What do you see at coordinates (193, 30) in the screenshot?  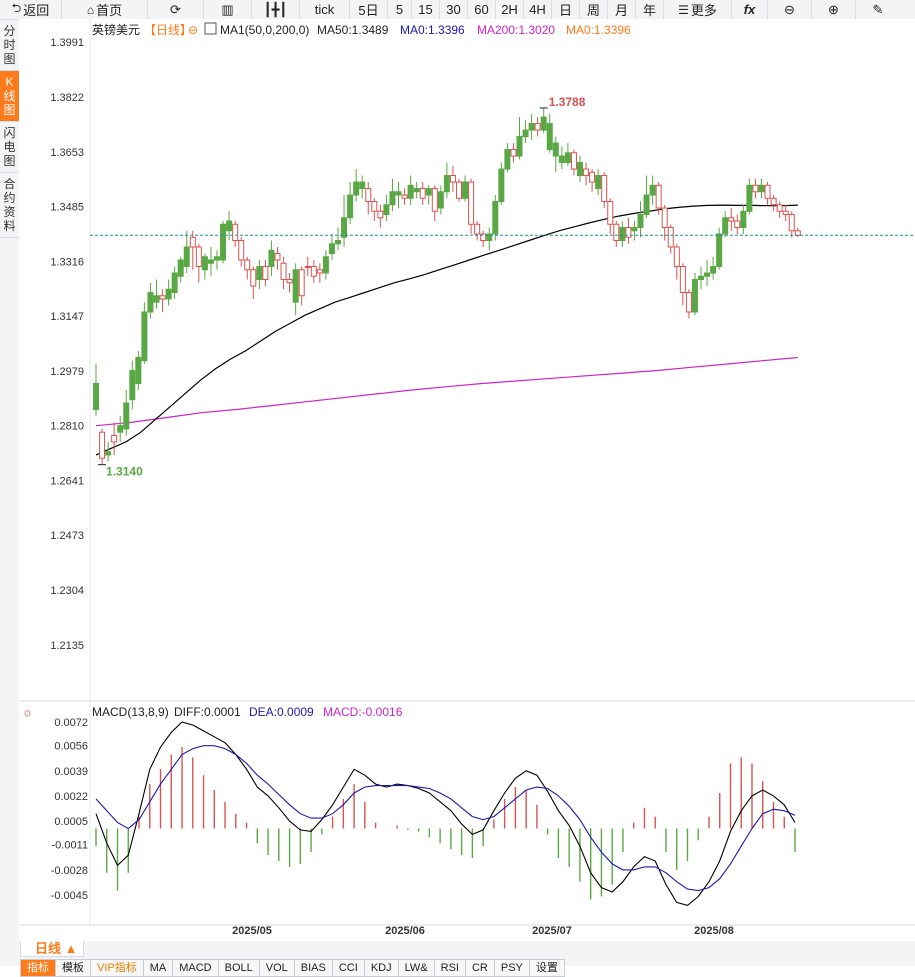 I see `settings-icon: ⊖` at bounding box center [193, 30].